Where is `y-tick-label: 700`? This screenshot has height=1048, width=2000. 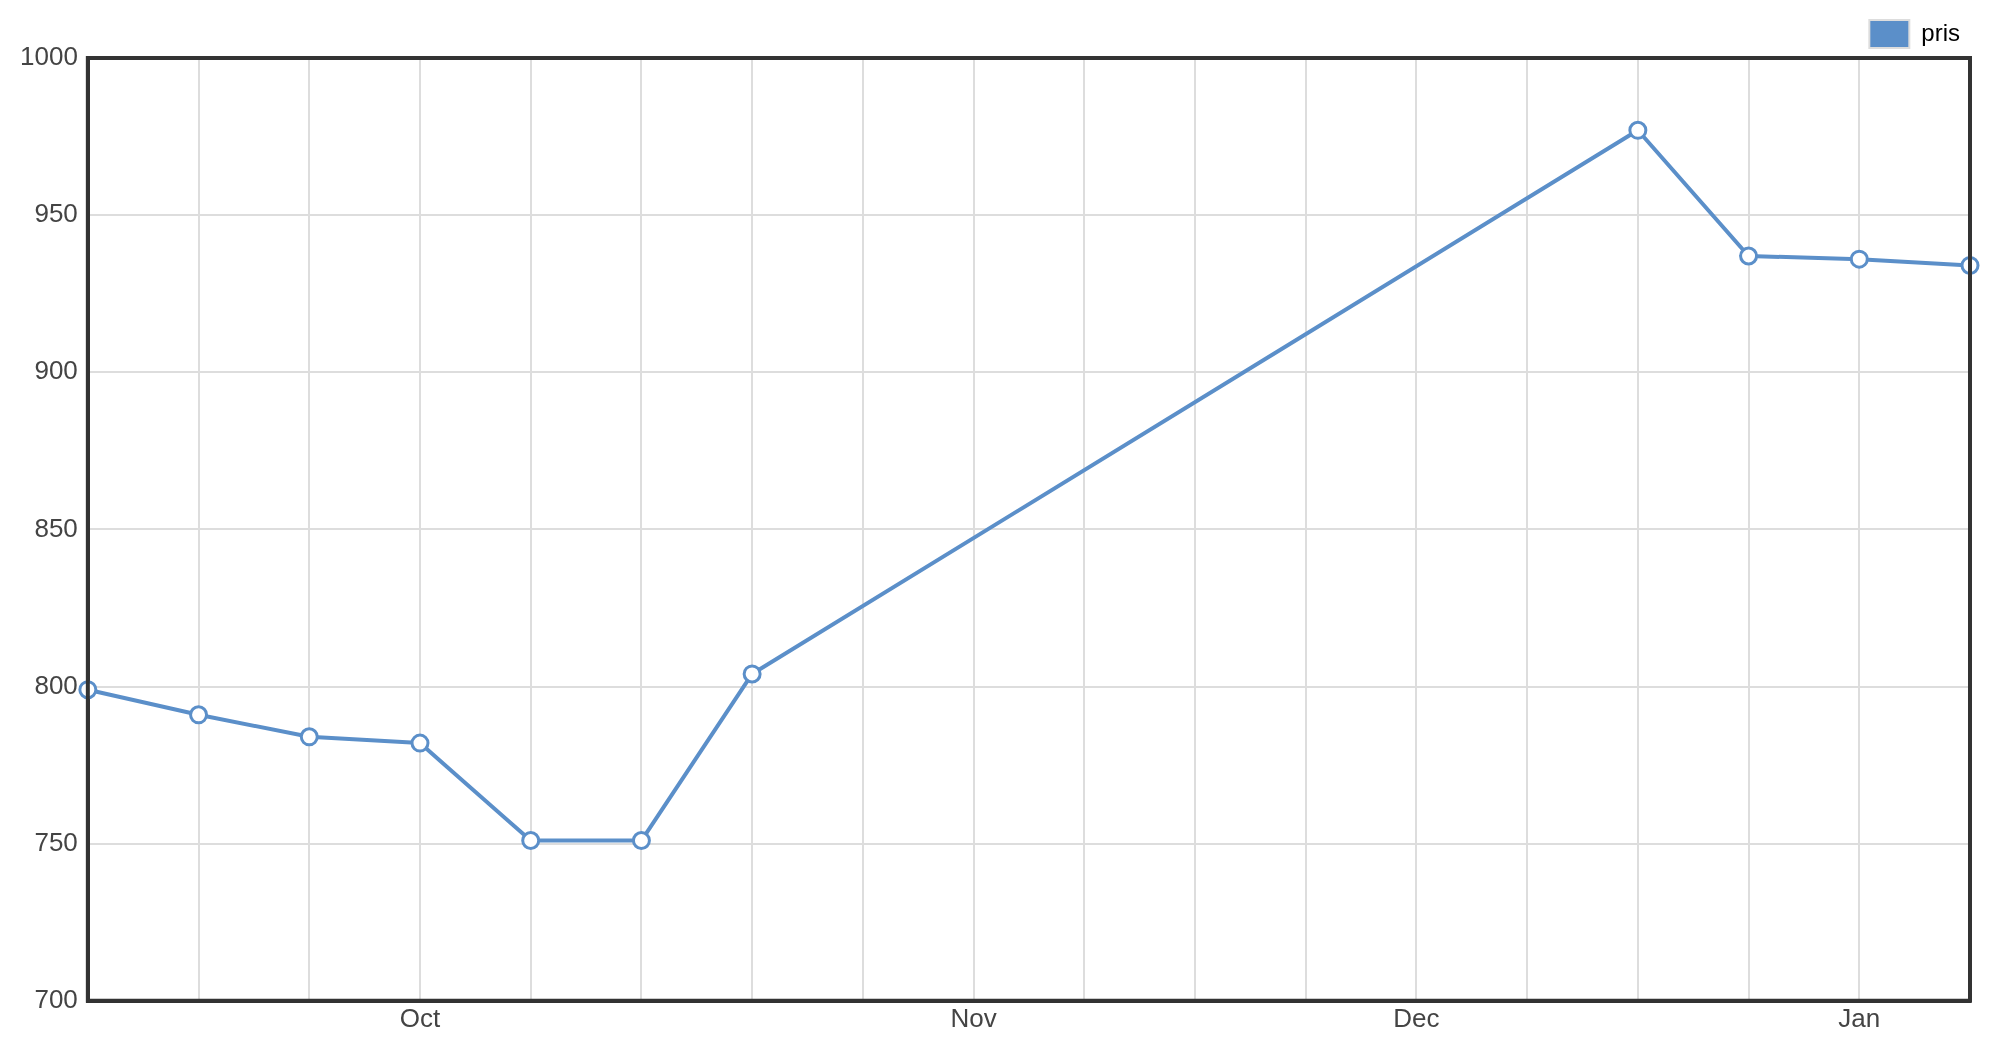
y-tick-label: 700 is located at coordinates (56, 998).